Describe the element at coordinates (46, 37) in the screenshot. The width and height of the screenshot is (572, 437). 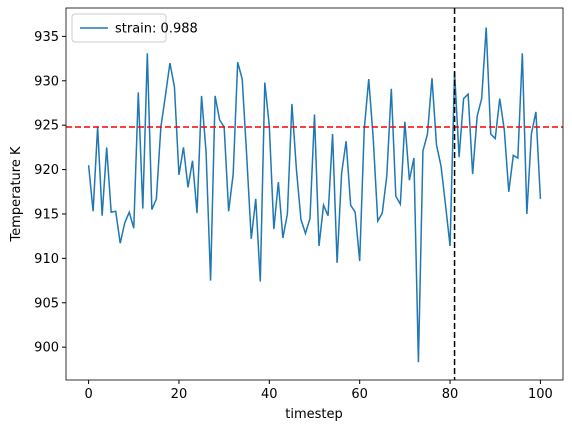
I see `y-tick-label: 935` at that location.